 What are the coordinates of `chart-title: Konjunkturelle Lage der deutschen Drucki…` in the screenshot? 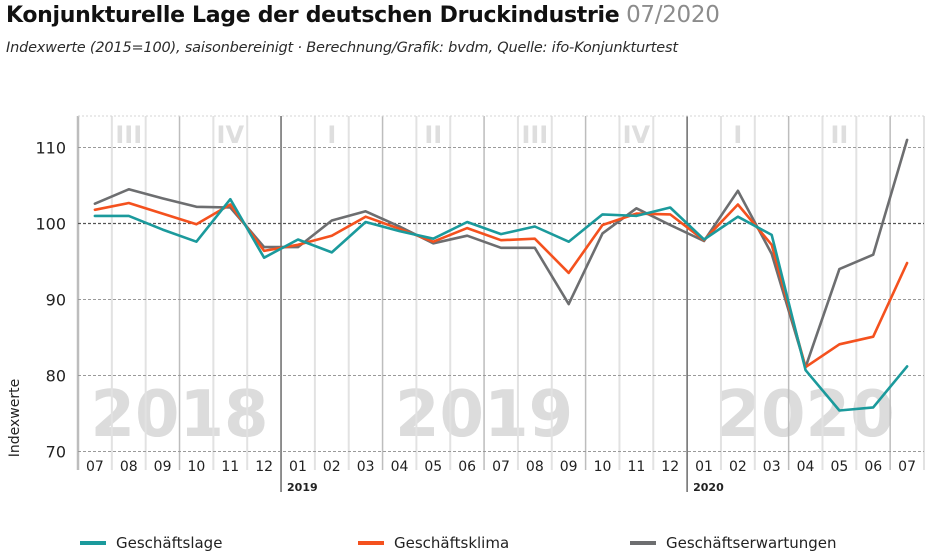 It's located at (363, 15).